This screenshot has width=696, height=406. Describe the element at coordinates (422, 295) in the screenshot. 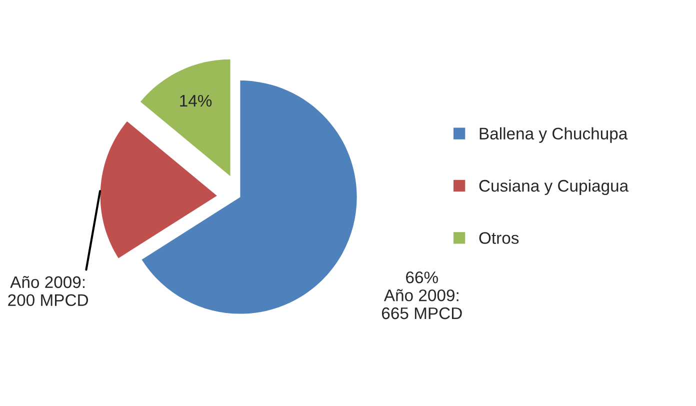

I see `data-label: 66% Año 2009: 665 MPCD` at that location.